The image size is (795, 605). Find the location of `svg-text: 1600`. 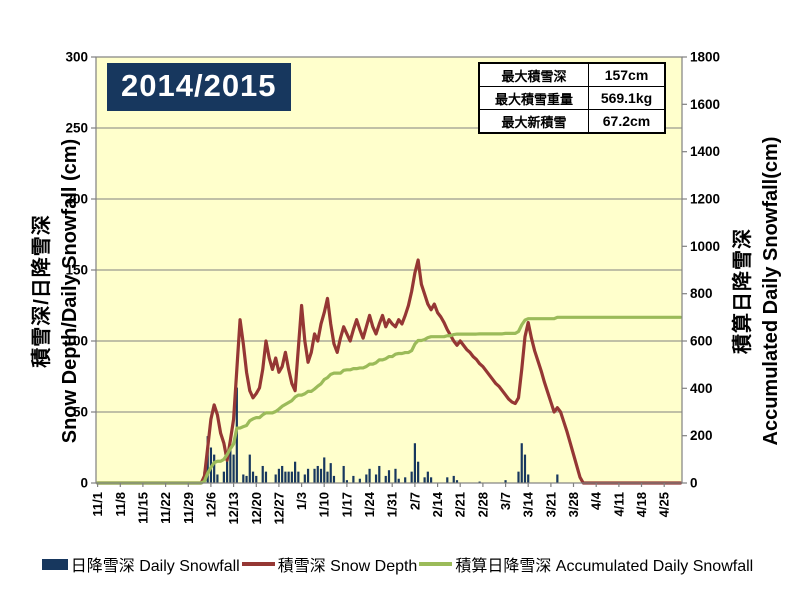

svg-text: 1600 is located at coordinates (705, 104).